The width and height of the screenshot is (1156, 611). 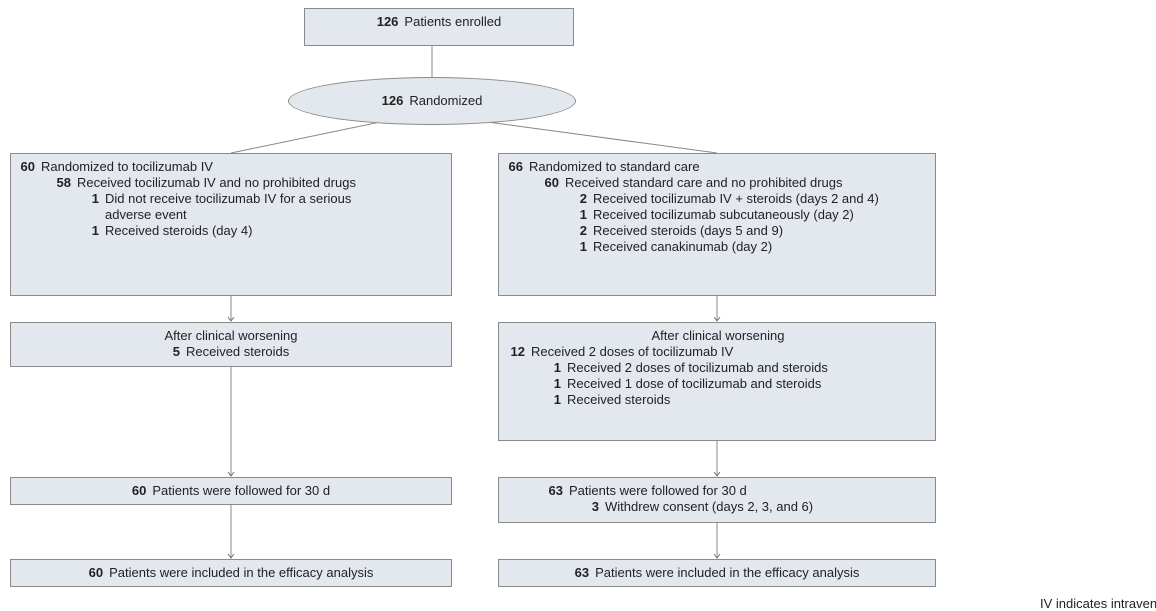 What do you see at coordinates (517, 351) in the screenshot?
I see `count: 12` at bounding box center [517, 351].